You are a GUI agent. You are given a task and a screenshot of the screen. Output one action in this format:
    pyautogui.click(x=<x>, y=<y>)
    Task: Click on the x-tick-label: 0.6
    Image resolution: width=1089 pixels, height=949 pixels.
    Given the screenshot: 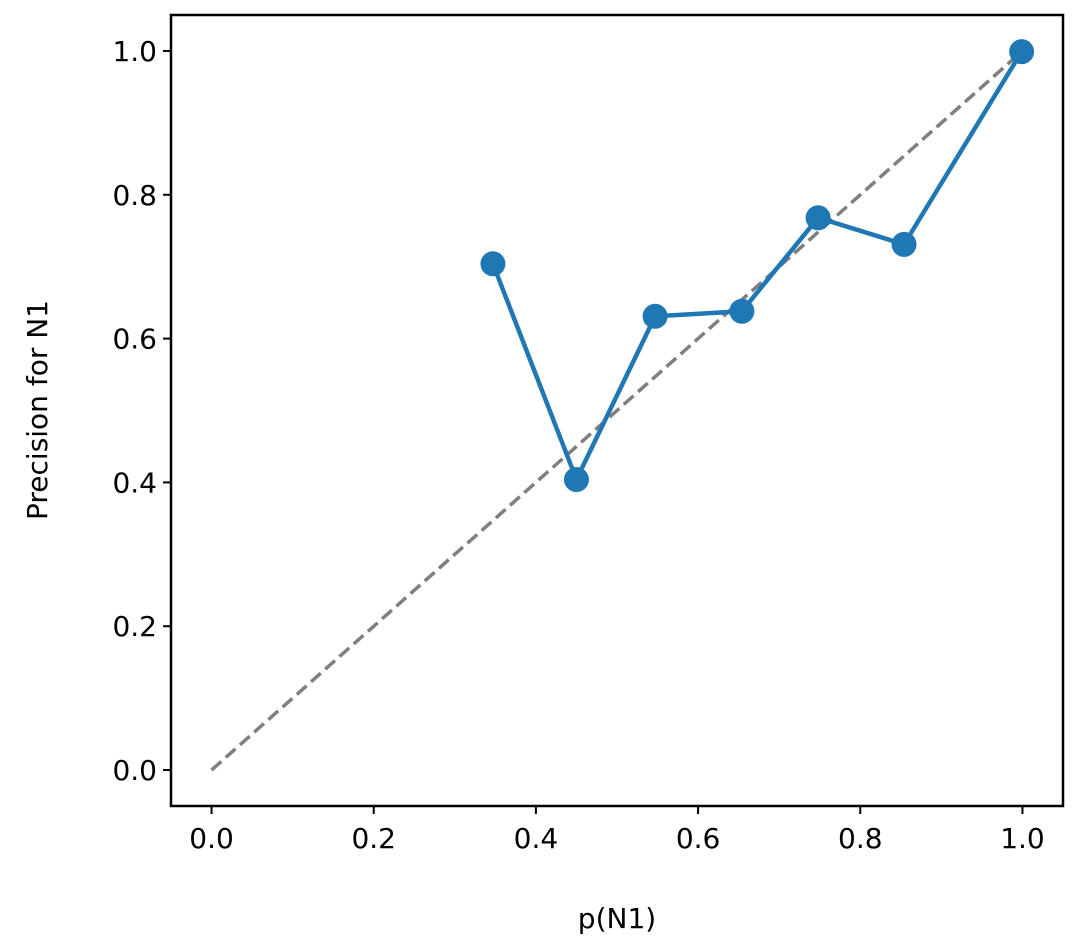 What is the action you would take?
    pyautogui.click(x=698, y=838)
    